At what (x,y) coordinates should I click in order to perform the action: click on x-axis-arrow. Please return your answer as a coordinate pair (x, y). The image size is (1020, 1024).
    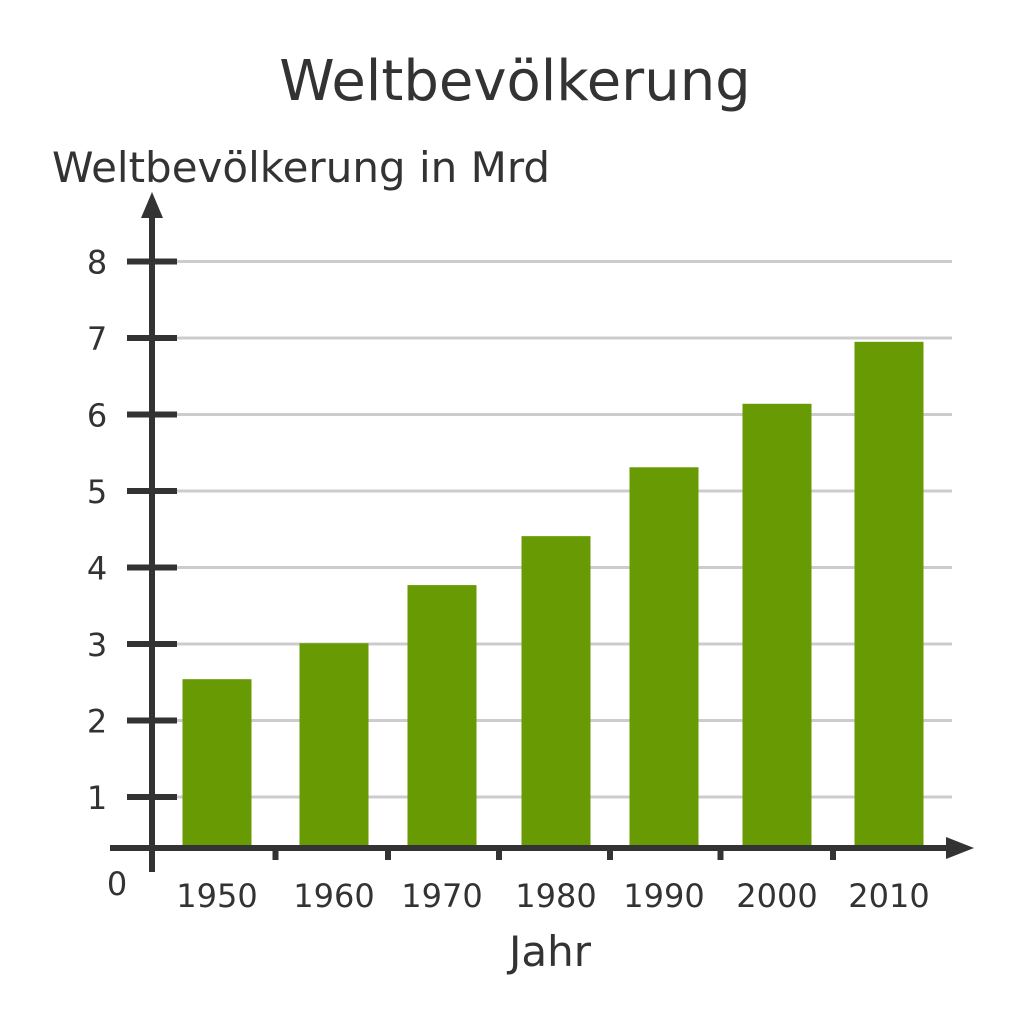
    Looking at the image, I should click on (960, 848).